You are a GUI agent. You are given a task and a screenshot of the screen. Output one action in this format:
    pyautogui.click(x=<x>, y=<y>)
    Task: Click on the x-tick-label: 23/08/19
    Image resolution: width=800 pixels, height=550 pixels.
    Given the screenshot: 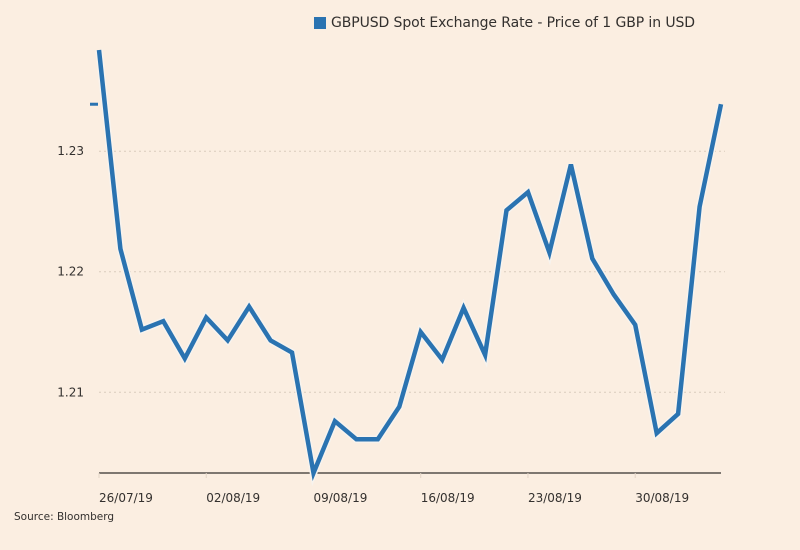 What is the action you would take?
    pyautogui.click(x=555, y=498)
    